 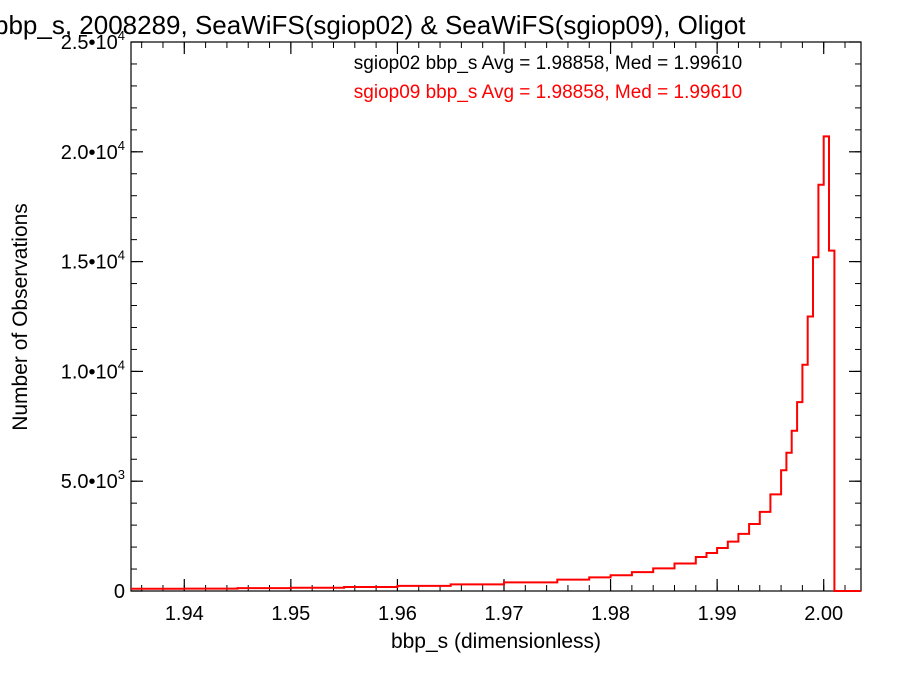 What do you see at coordinates (290, 614) in the screenshot?
I see `x-tick-label: 1.95` at bounding box center [290, 614].